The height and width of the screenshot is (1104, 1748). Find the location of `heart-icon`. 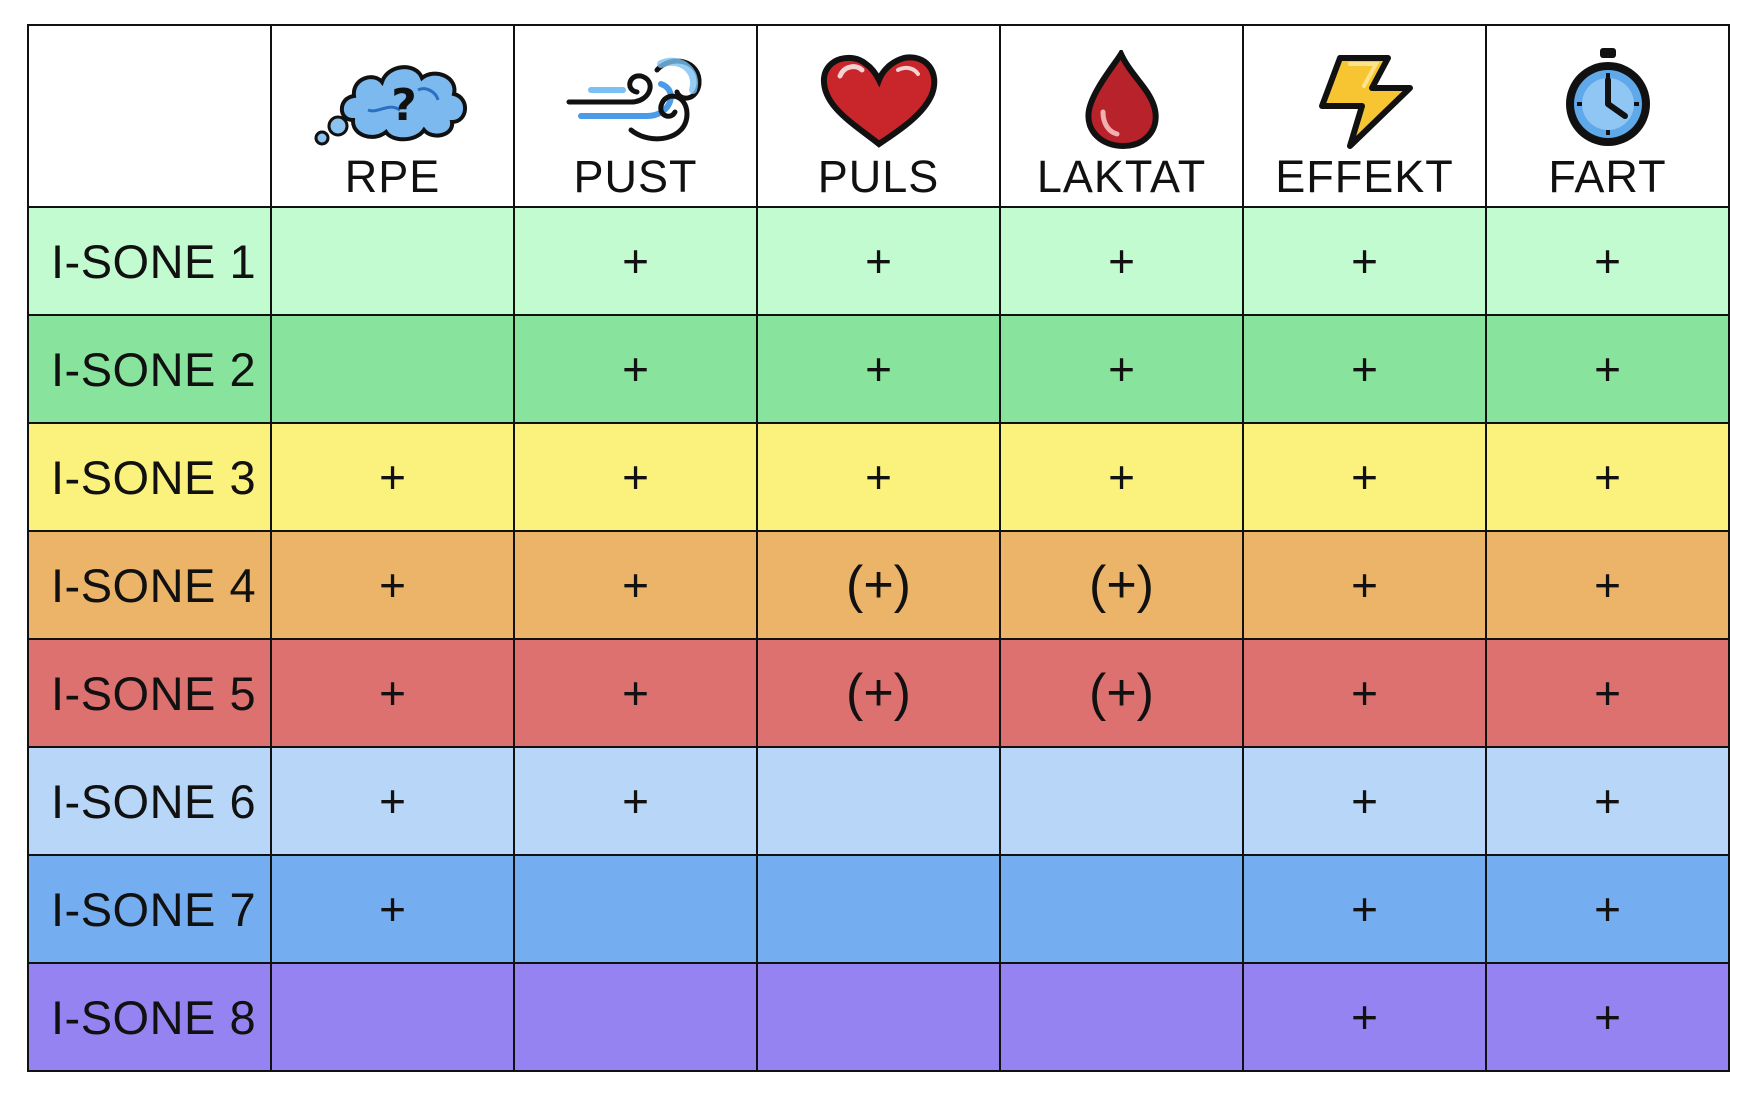

heart-icon is located at coordinates (879, 95).